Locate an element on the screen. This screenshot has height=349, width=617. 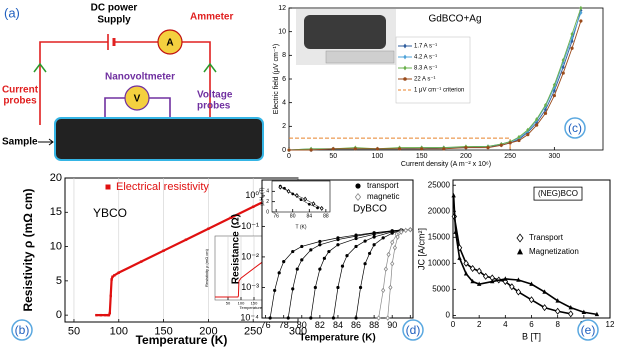
voltmeter is located at coordinates (137, 98).